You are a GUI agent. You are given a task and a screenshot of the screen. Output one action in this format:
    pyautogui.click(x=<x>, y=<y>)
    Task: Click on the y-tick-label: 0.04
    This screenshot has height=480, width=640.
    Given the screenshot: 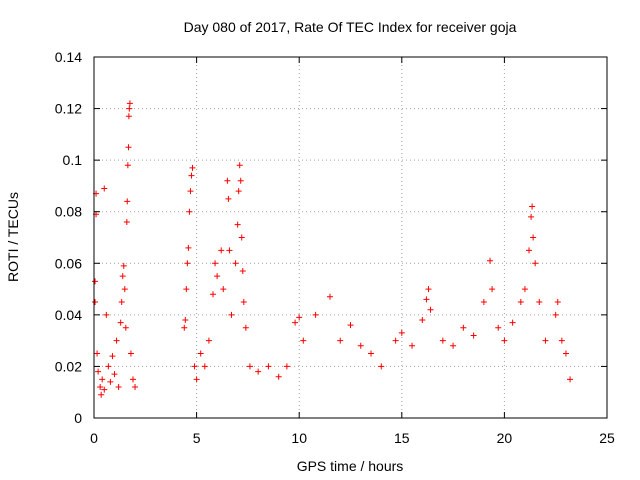 What is the action you would take?
    pyautogui.click(x=68, y=315)
    